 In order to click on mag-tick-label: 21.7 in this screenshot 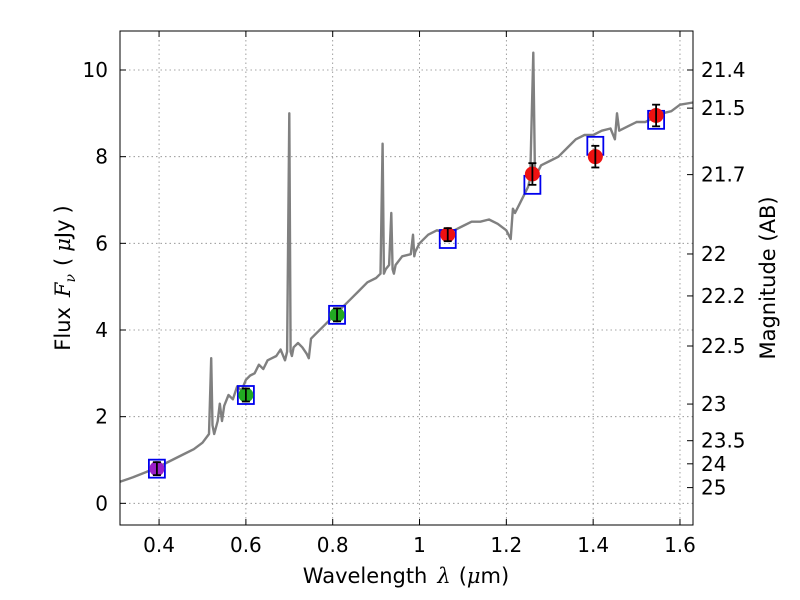, I will do `click(723, 175)`.